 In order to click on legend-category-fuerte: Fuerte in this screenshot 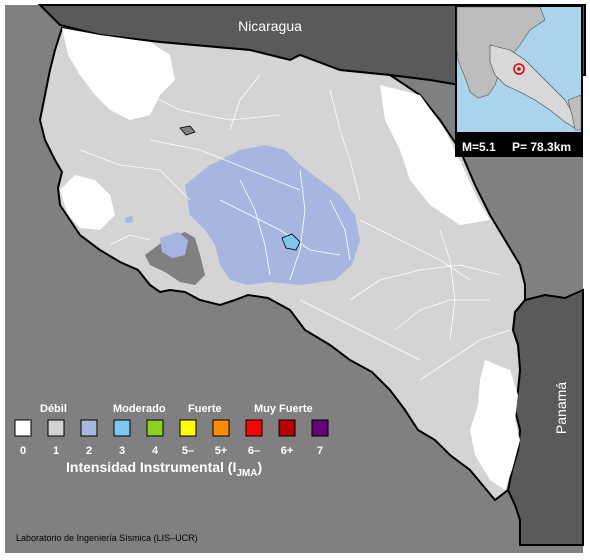, I will do `click(205, 409)`.